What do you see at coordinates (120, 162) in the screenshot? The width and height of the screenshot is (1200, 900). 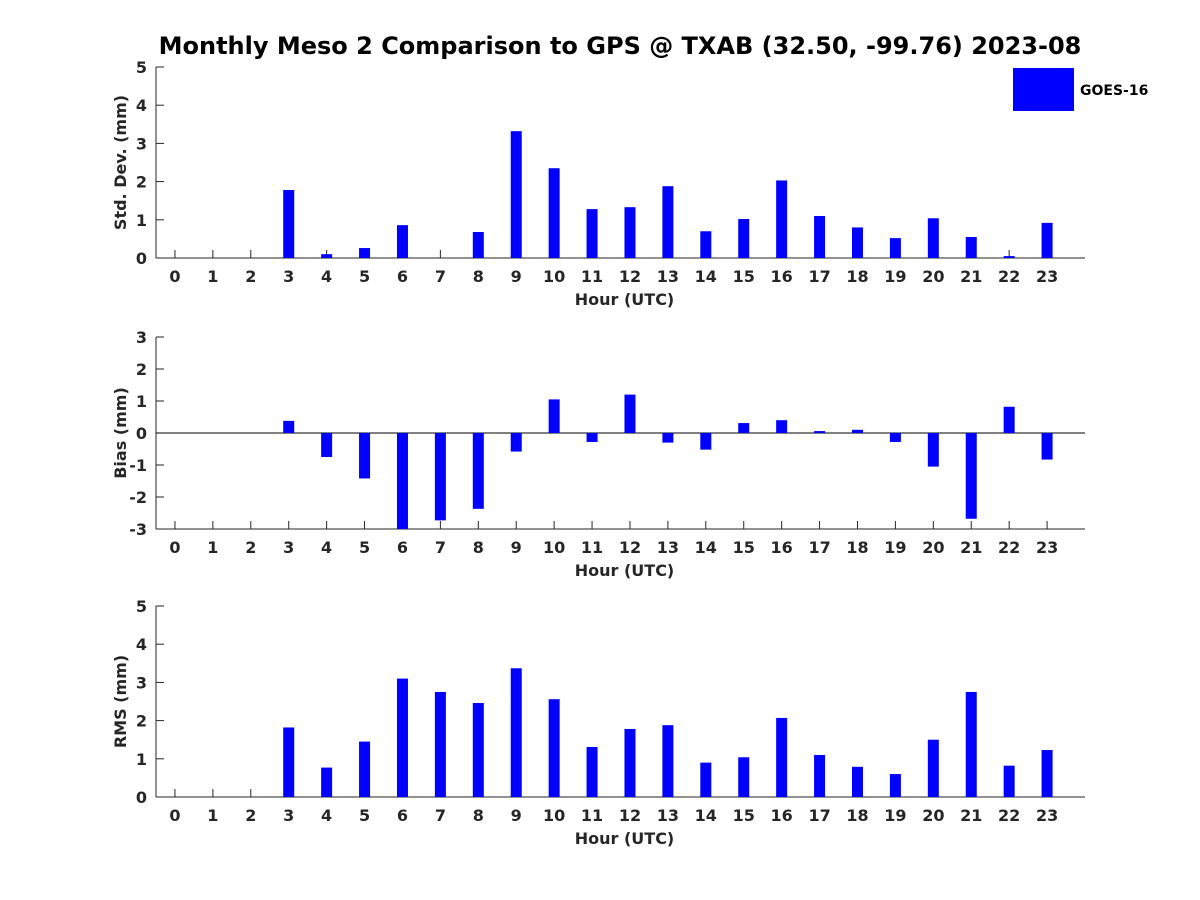 I see `y-axis-label: Std. Dev. (mm)` at bounding box center [120, 162].